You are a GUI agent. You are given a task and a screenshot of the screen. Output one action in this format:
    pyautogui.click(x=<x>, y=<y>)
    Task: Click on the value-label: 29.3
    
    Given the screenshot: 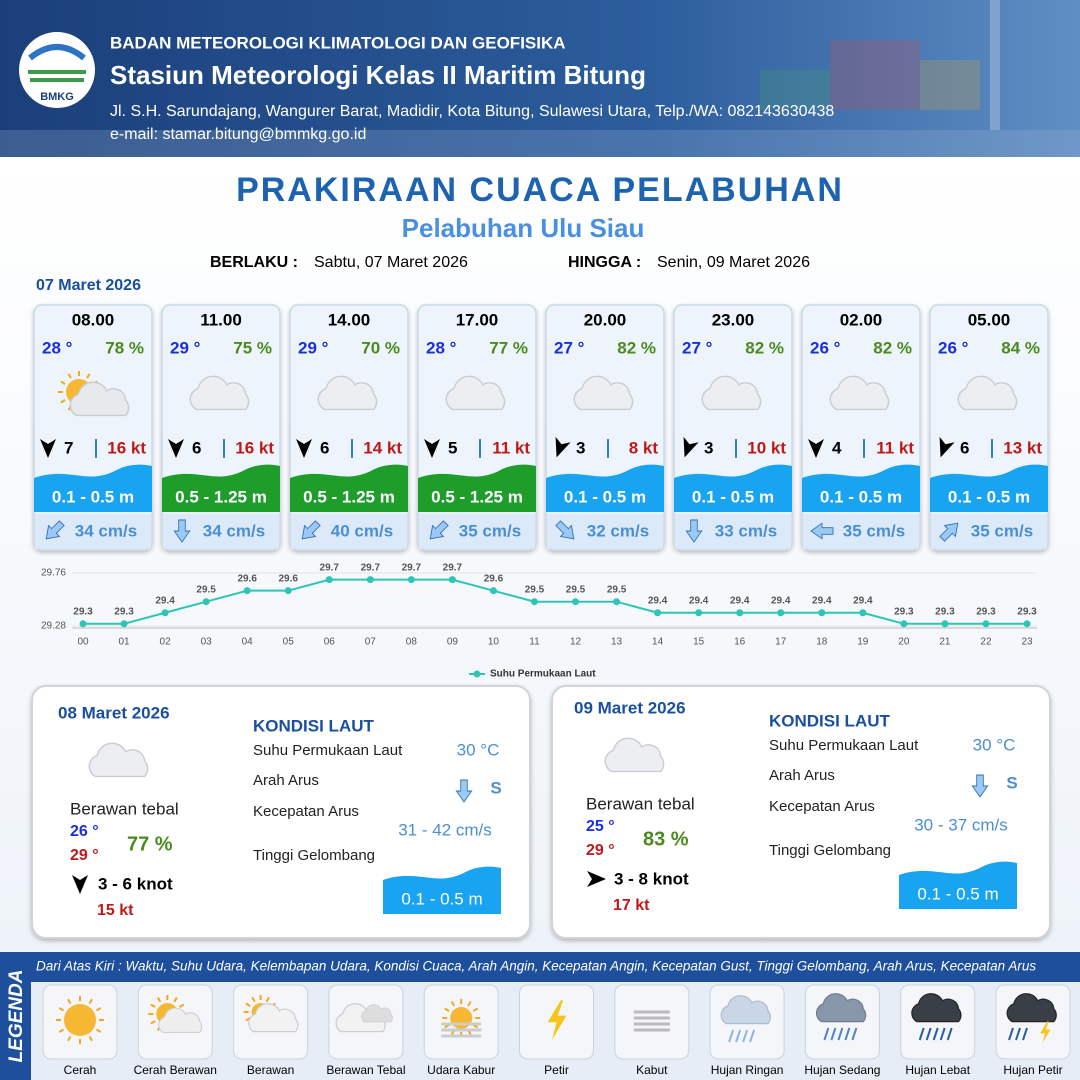 What is the action you would take?
    pyautogui.click(x=124, y=611)
    